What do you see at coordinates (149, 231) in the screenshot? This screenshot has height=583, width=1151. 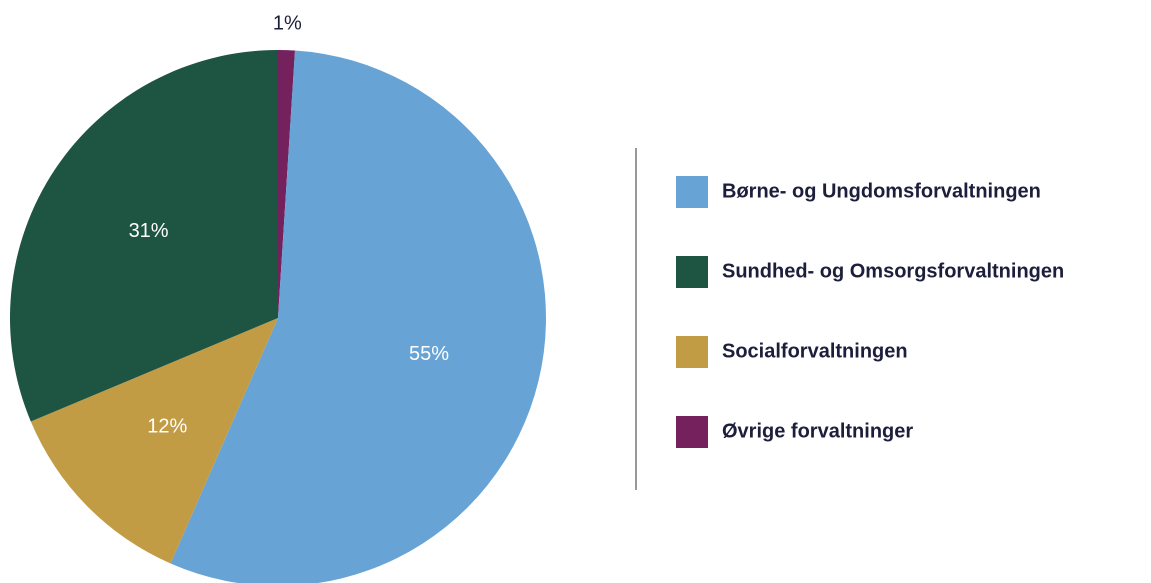 I see `slice-label: 31%` at bounding box center [149, 231].